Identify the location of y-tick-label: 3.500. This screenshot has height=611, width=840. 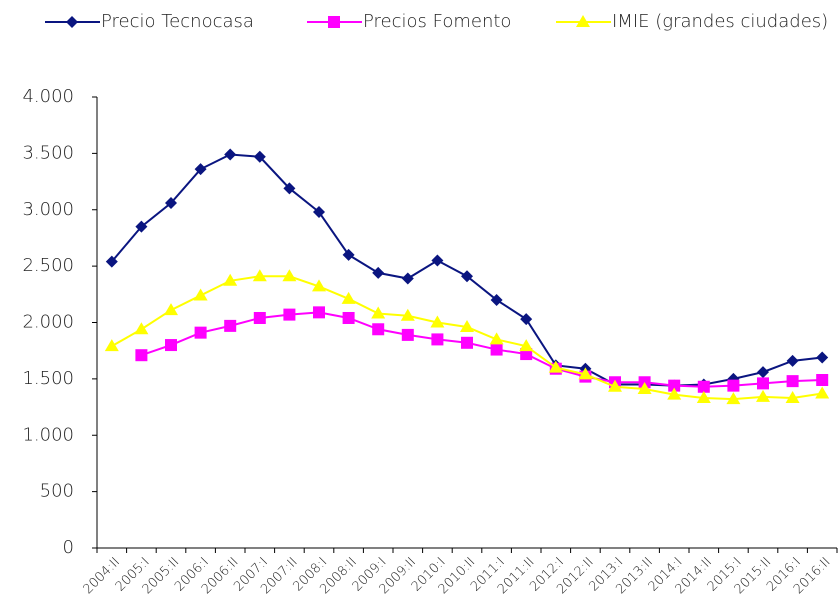
(48, 152).